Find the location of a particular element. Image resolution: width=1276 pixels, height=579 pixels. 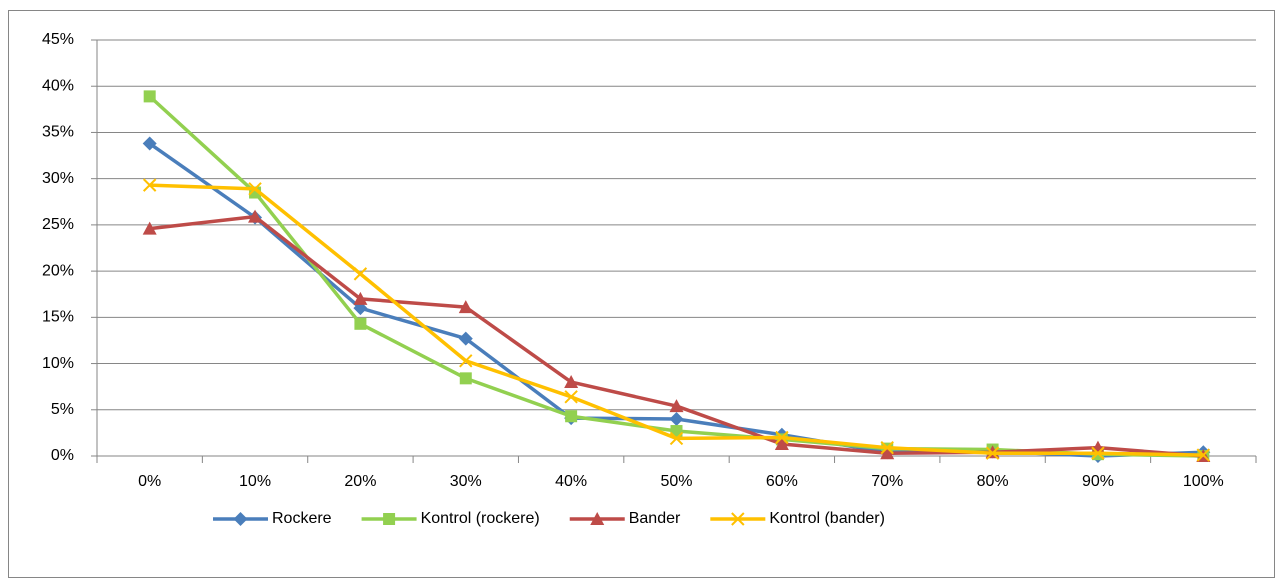

y-tick-label: 30% is located at coordinates (58, 178).